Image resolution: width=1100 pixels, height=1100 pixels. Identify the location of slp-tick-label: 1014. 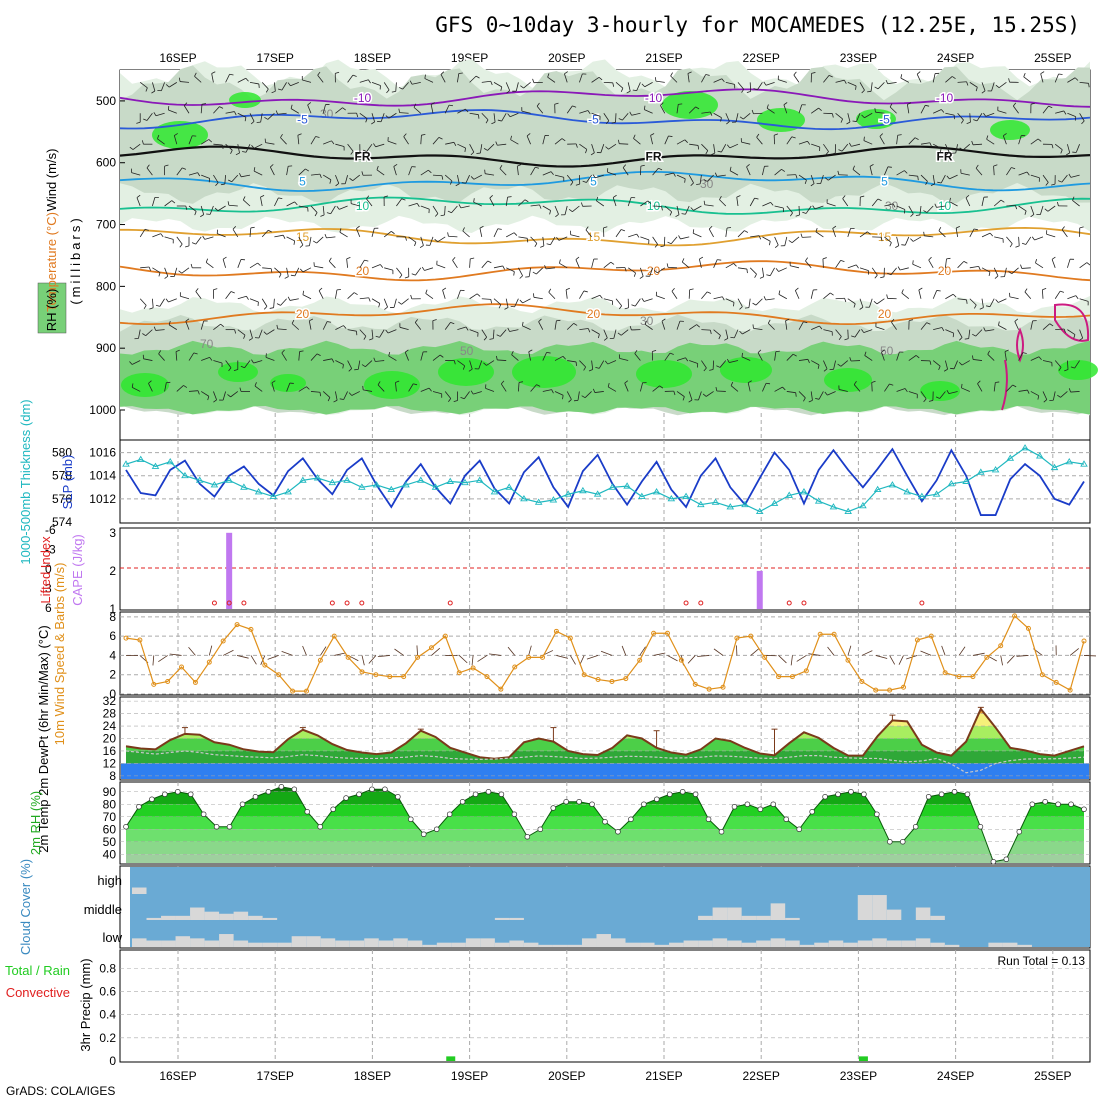
(102, 476).